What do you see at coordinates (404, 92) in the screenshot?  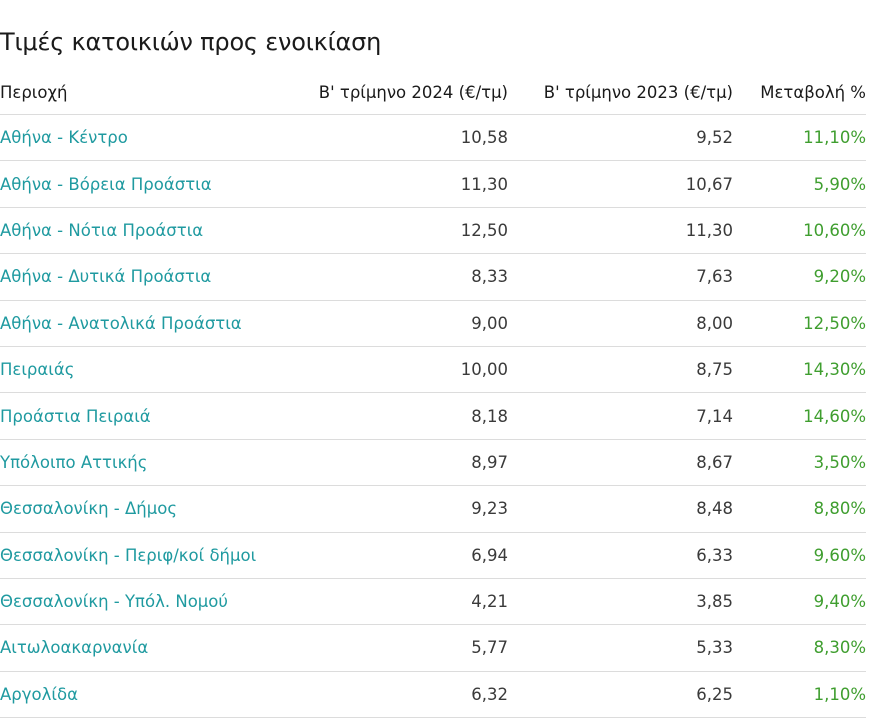 I see `column-header-q2-2024: Β' τρίμηνο 2024 (€/τμ)` at bounding box center [404, 92].